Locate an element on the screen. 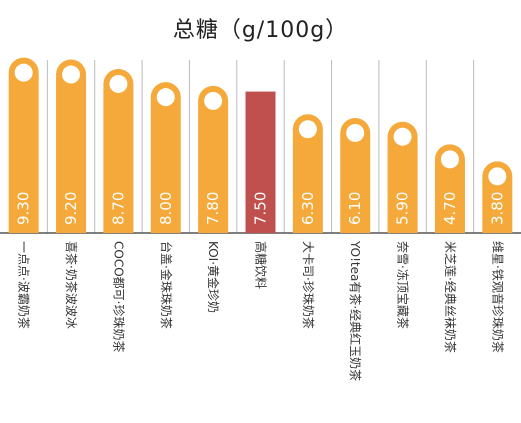  data-label: 4.70 is located at coordinates (450, 208).